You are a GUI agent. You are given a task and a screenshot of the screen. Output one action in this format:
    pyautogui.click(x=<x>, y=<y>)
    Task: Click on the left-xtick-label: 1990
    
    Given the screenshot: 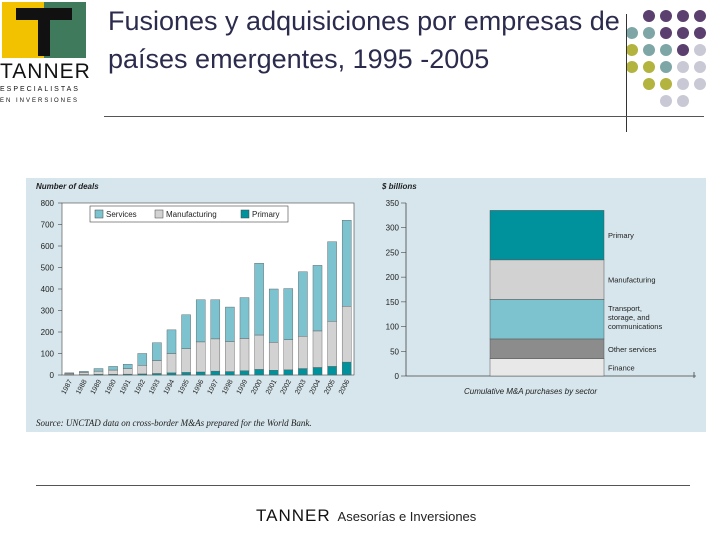 What is the action you would take?
    pyautogui.click(x=111, y=387)
    